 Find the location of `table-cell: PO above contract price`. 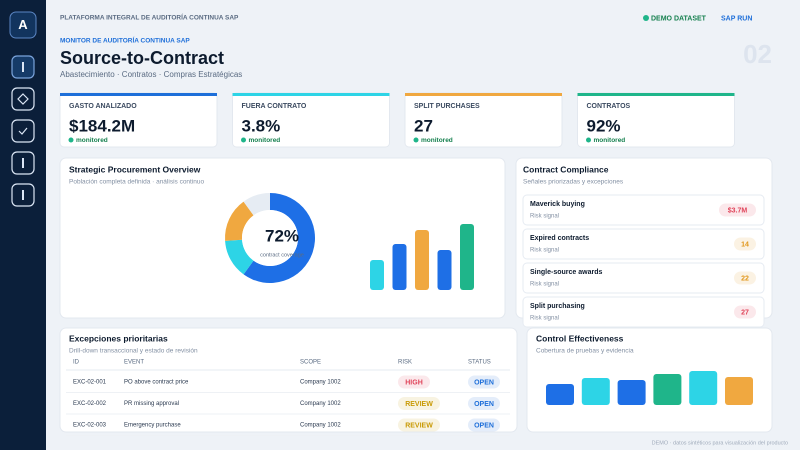

table-cell: PO above contract price is located at coordinates (156, 383).